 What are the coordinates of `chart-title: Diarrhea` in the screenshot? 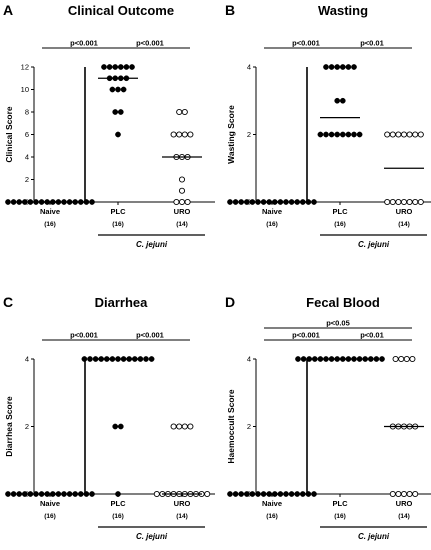 It's located at (122, 302).